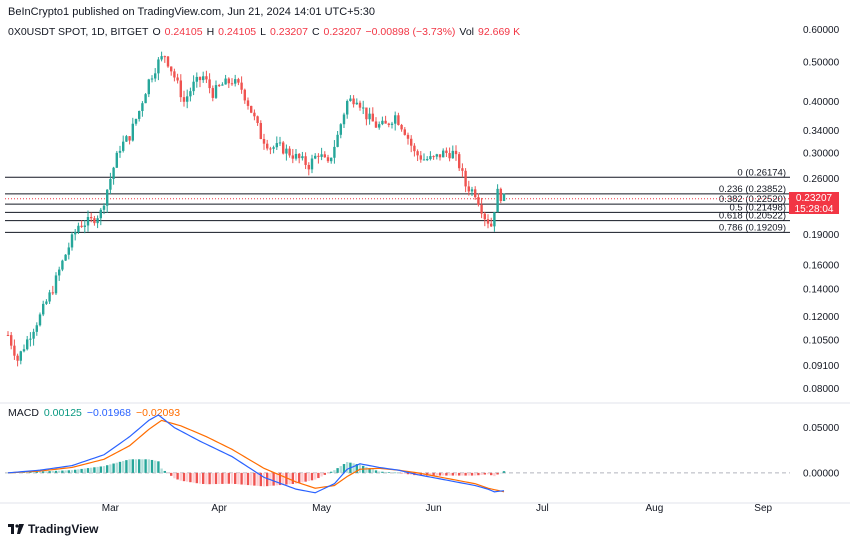 The width and height of the screenshot is (850, 541). I want to click on tradingview-logo: TradingView, so click(53, 529).